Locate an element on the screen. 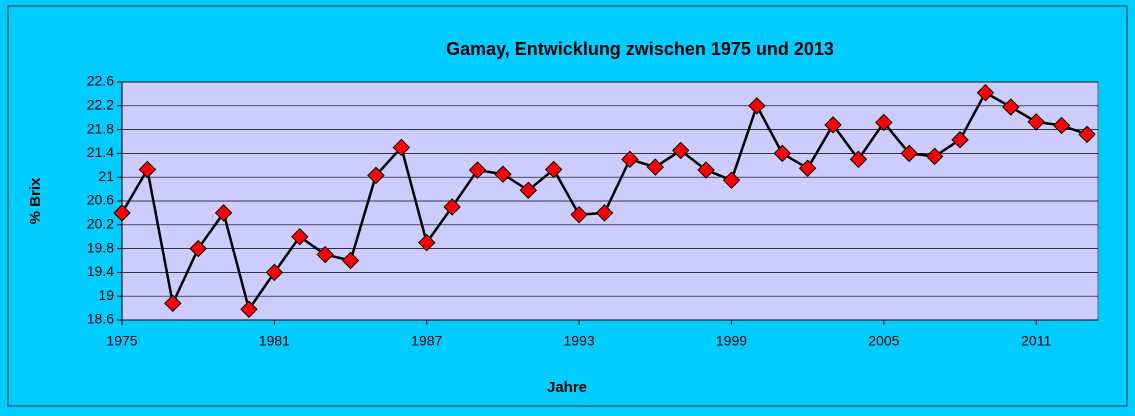 This screenshot has width=1135, height=416. x-tick-label: 1993 is located at coordinates (579, 341).